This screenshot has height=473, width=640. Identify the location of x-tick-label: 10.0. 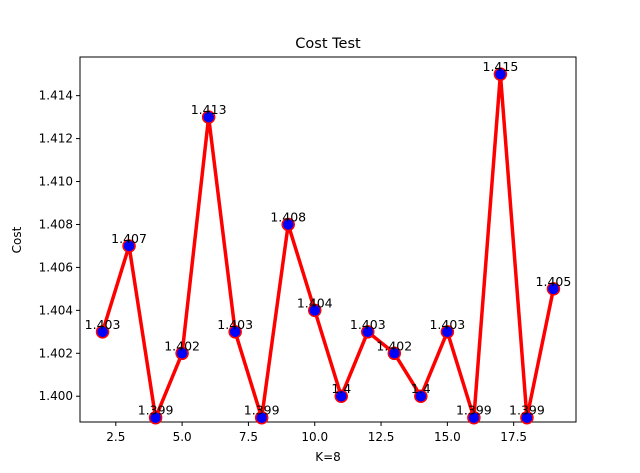
(314, 437).